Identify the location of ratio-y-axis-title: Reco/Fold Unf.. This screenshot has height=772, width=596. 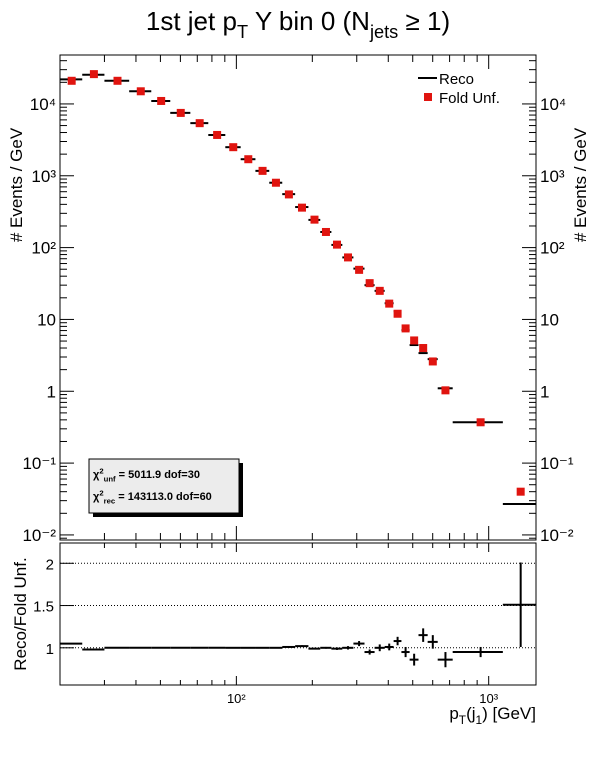
(20, 613).